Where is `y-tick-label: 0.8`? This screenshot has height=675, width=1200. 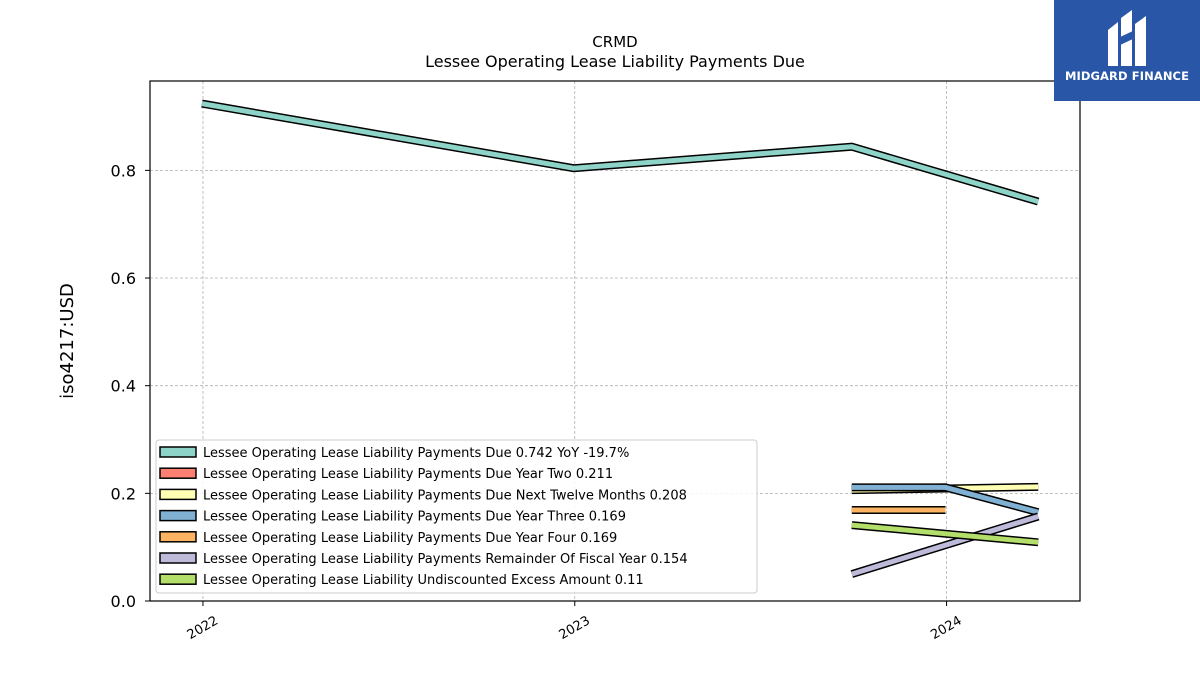
y-tick-label: 0.8 is located at coordinates (123, 170).